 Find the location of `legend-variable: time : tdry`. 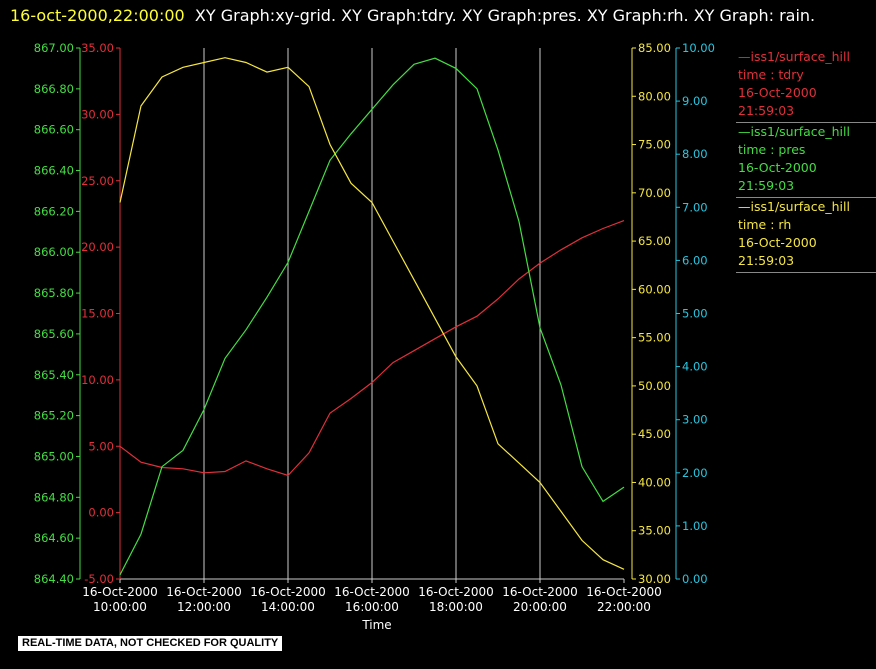

legend-variable: time : tdry is located at coordinates (771, 74).